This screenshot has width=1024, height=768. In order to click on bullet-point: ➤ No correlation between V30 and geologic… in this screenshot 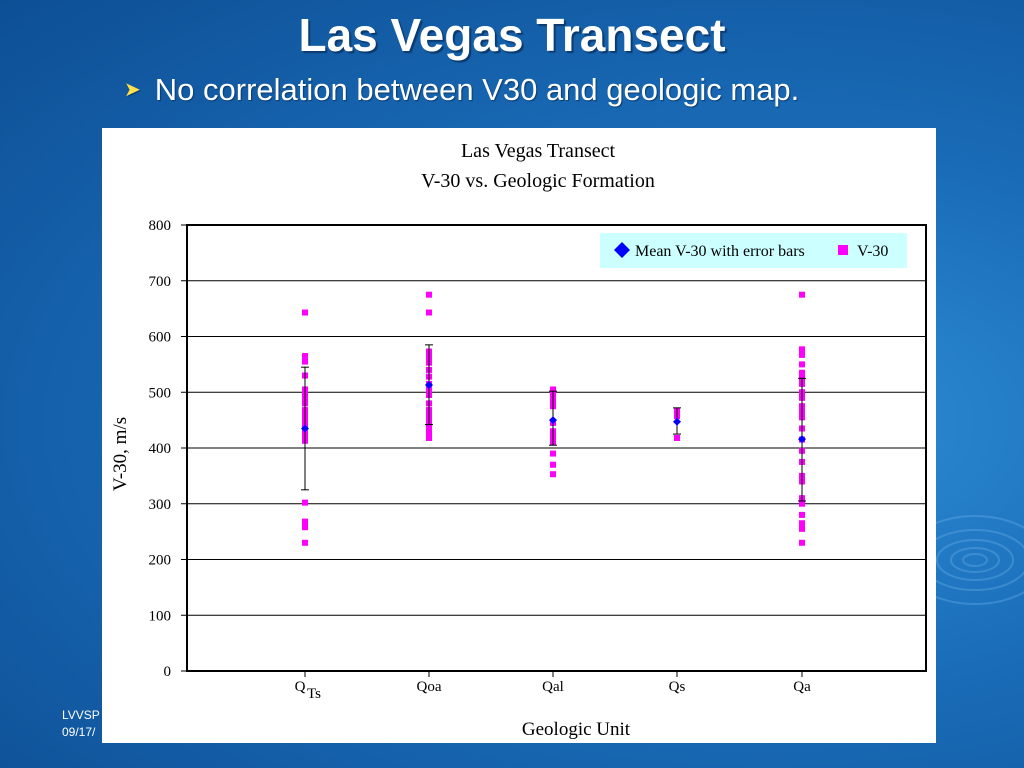, I will do `click(461, 90)`.